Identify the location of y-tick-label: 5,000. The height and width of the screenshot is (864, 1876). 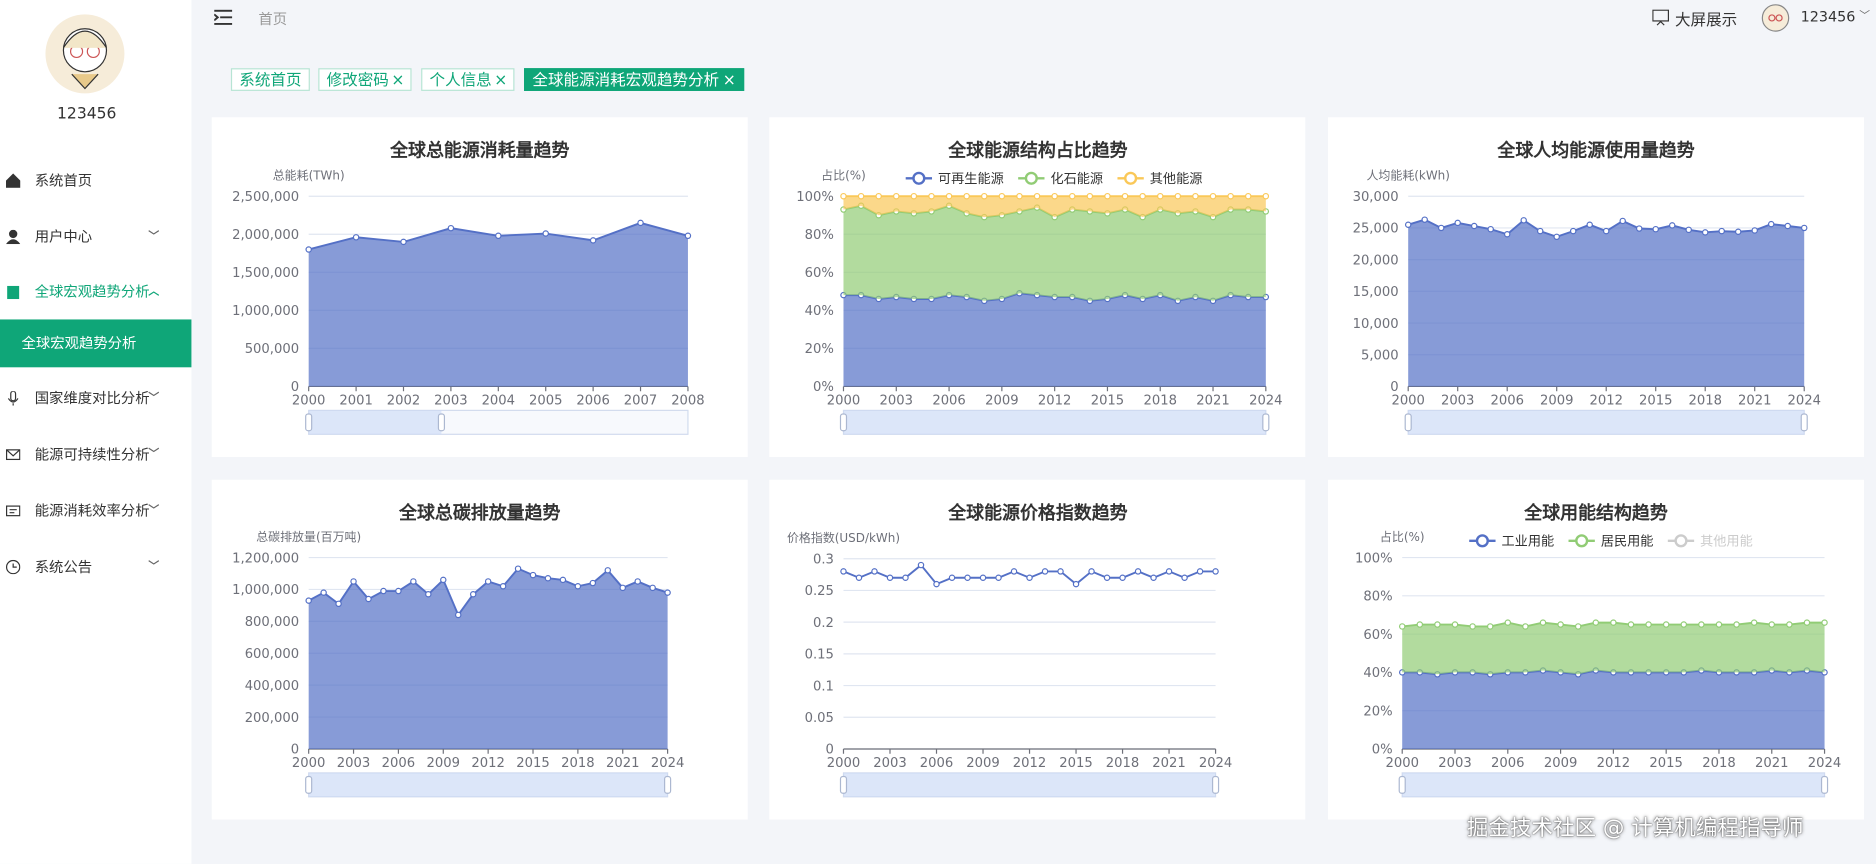
(1380, 356).